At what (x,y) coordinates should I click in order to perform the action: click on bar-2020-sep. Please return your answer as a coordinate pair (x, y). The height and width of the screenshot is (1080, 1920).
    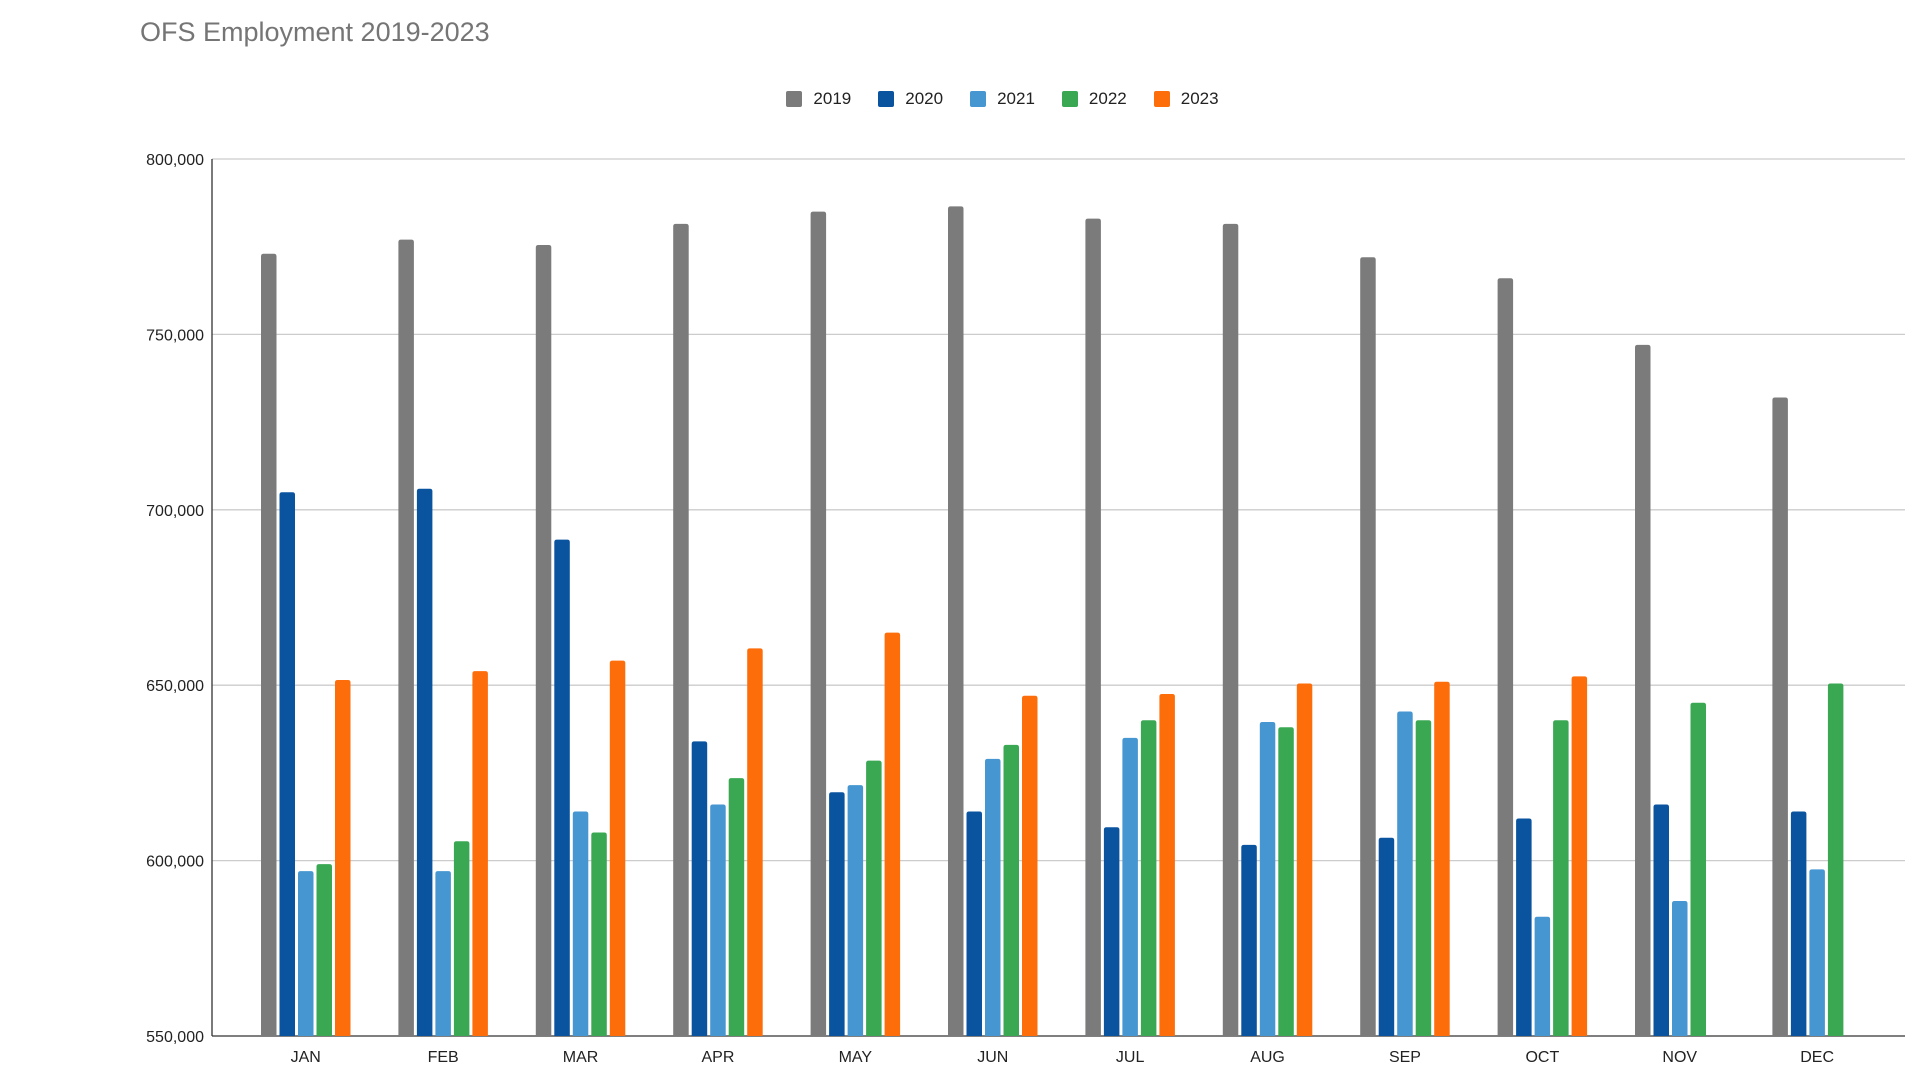
    Looking at the image, I should click on (1386, 936).